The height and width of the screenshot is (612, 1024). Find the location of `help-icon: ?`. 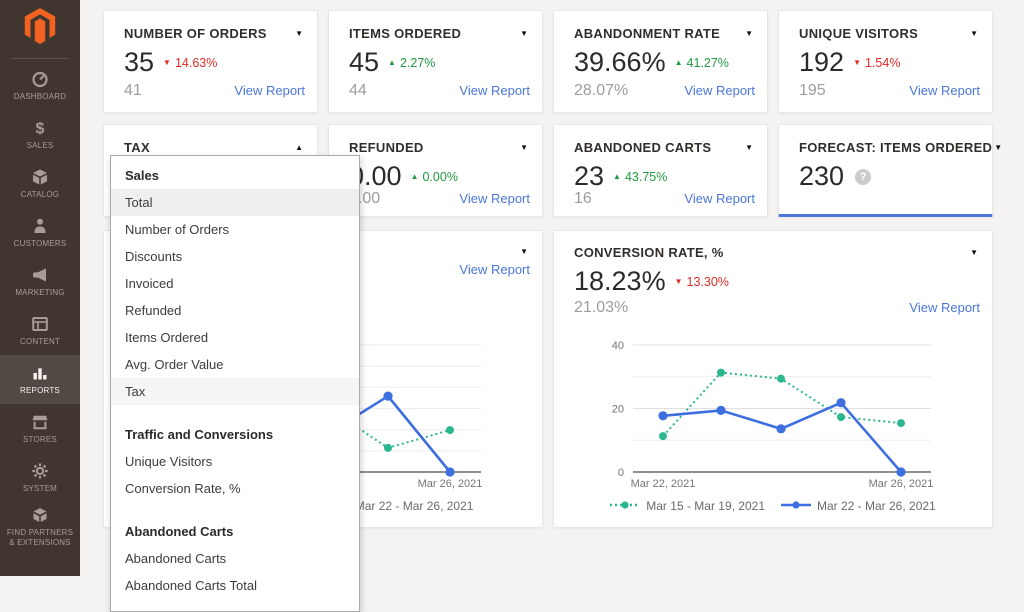

help-icon: ? is located at coordinates (863, 176).